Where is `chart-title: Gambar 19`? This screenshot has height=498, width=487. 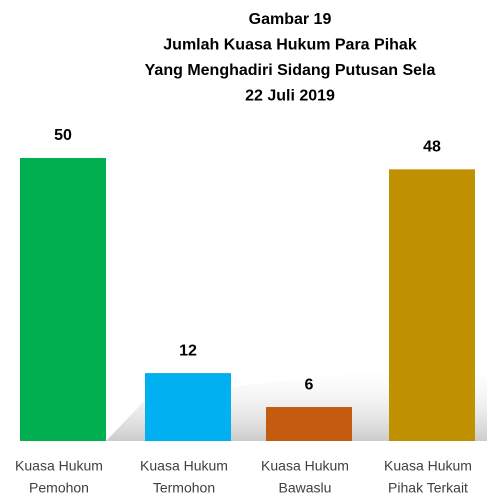
chart-title: Gambar 19 is located at coordinates (290, 19).